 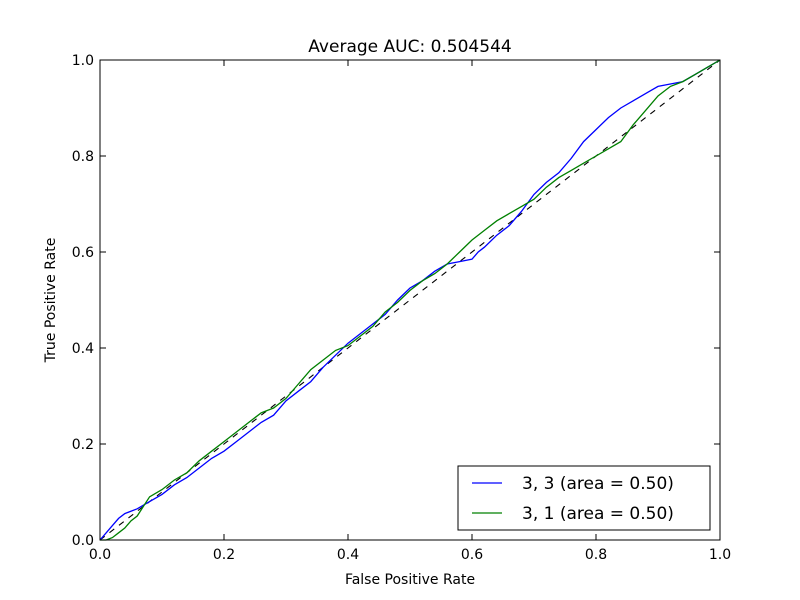 What do you see at coordinates (83, 541) in the screenshot?
I see `y-tick-label: 0.0` at bounding box center [83, 541].